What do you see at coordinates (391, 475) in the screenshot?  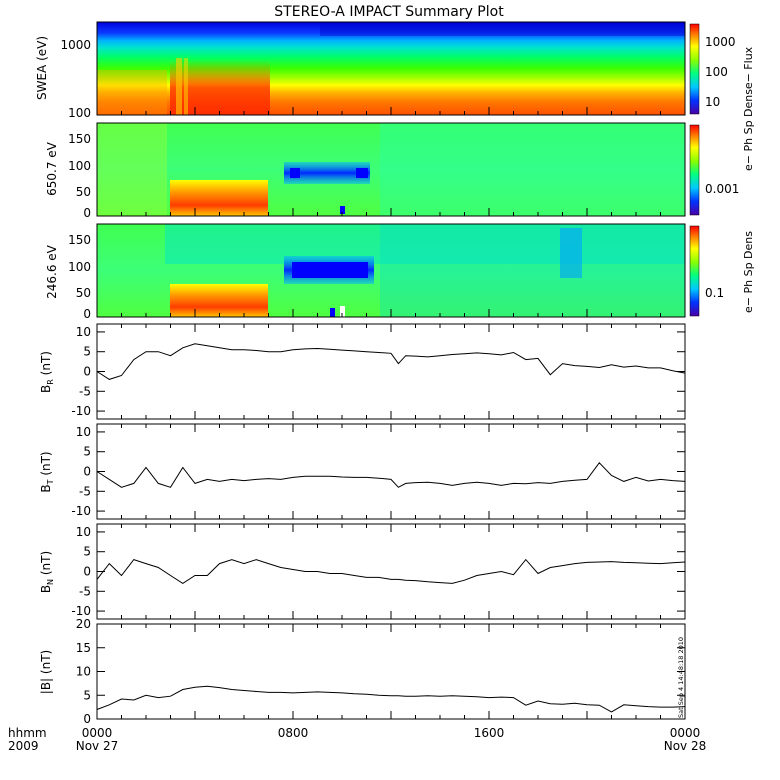 I see `bt-trace` at bounding box center [391, 475].